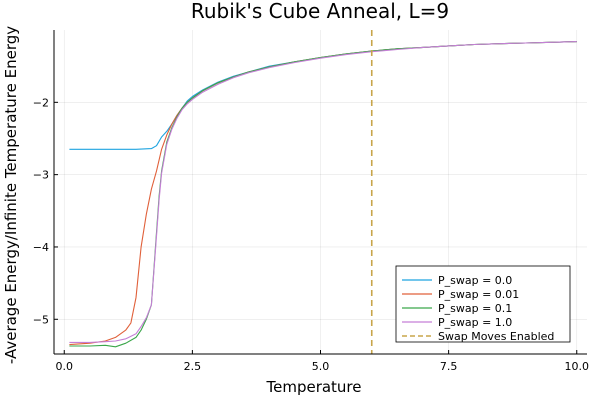  Describe the element at coordinates (313, 387) in the screenshot. I see `x-axis-label: Temperature` at that location.